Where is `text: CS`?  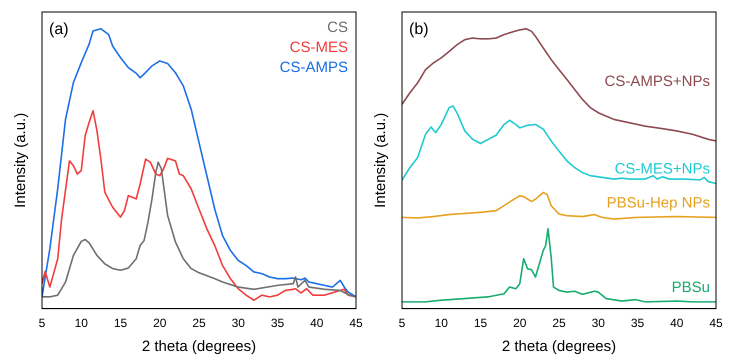
text: CS is located at coordinates (337, 27).